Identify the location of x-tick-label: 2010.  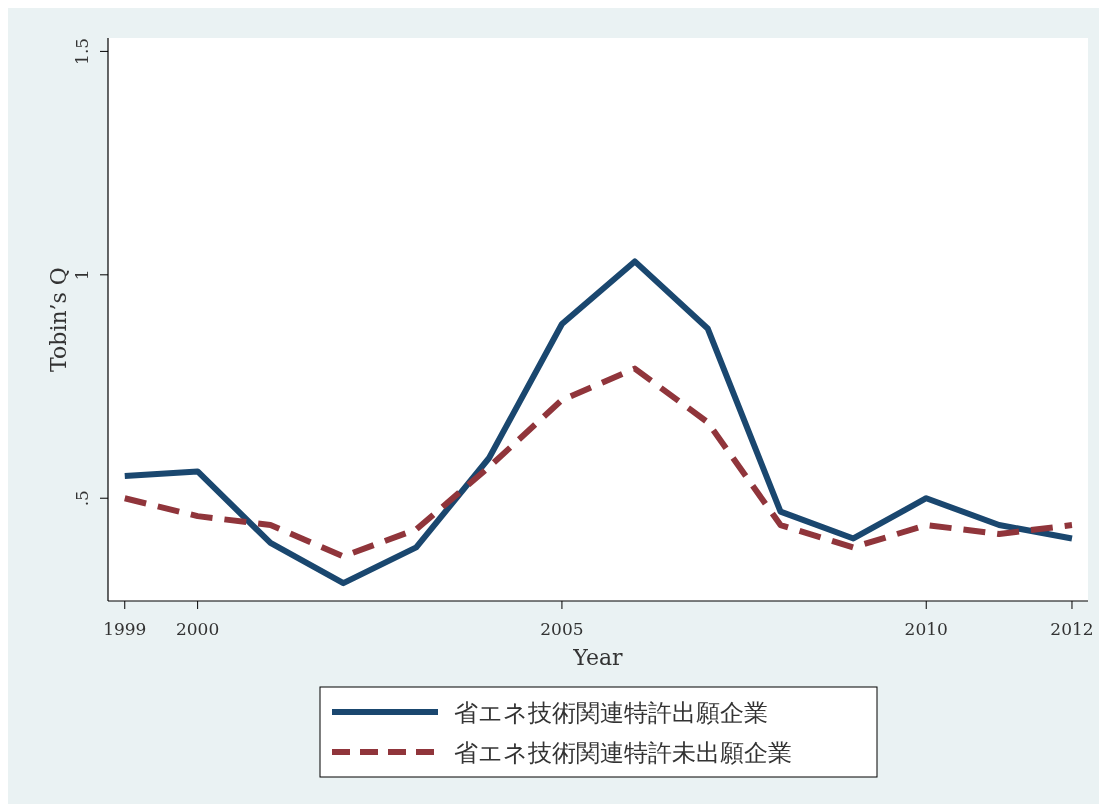
(926, 629).